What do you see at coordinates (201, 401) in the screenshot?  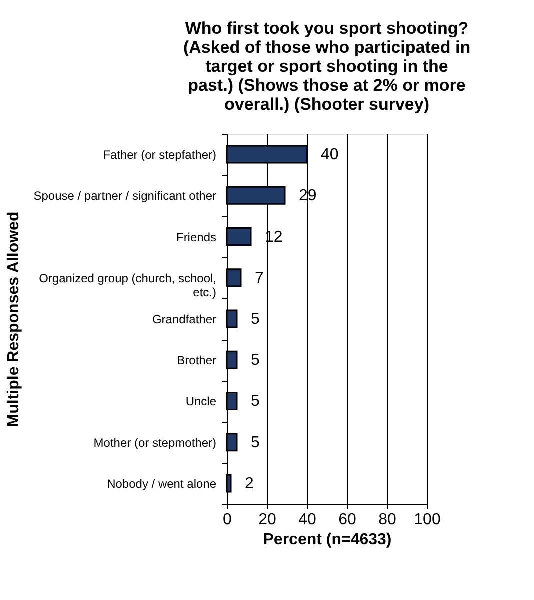 I see `y-tick-label: Uncle` at bounding box center [201, 401].